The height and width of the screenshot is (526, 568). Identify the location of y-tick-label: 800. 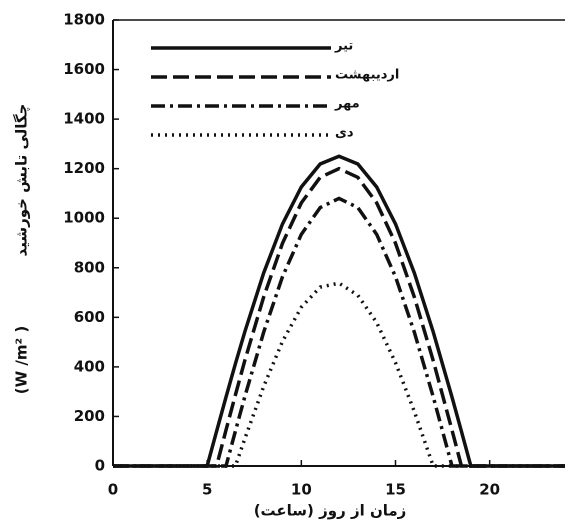
(89, 267).